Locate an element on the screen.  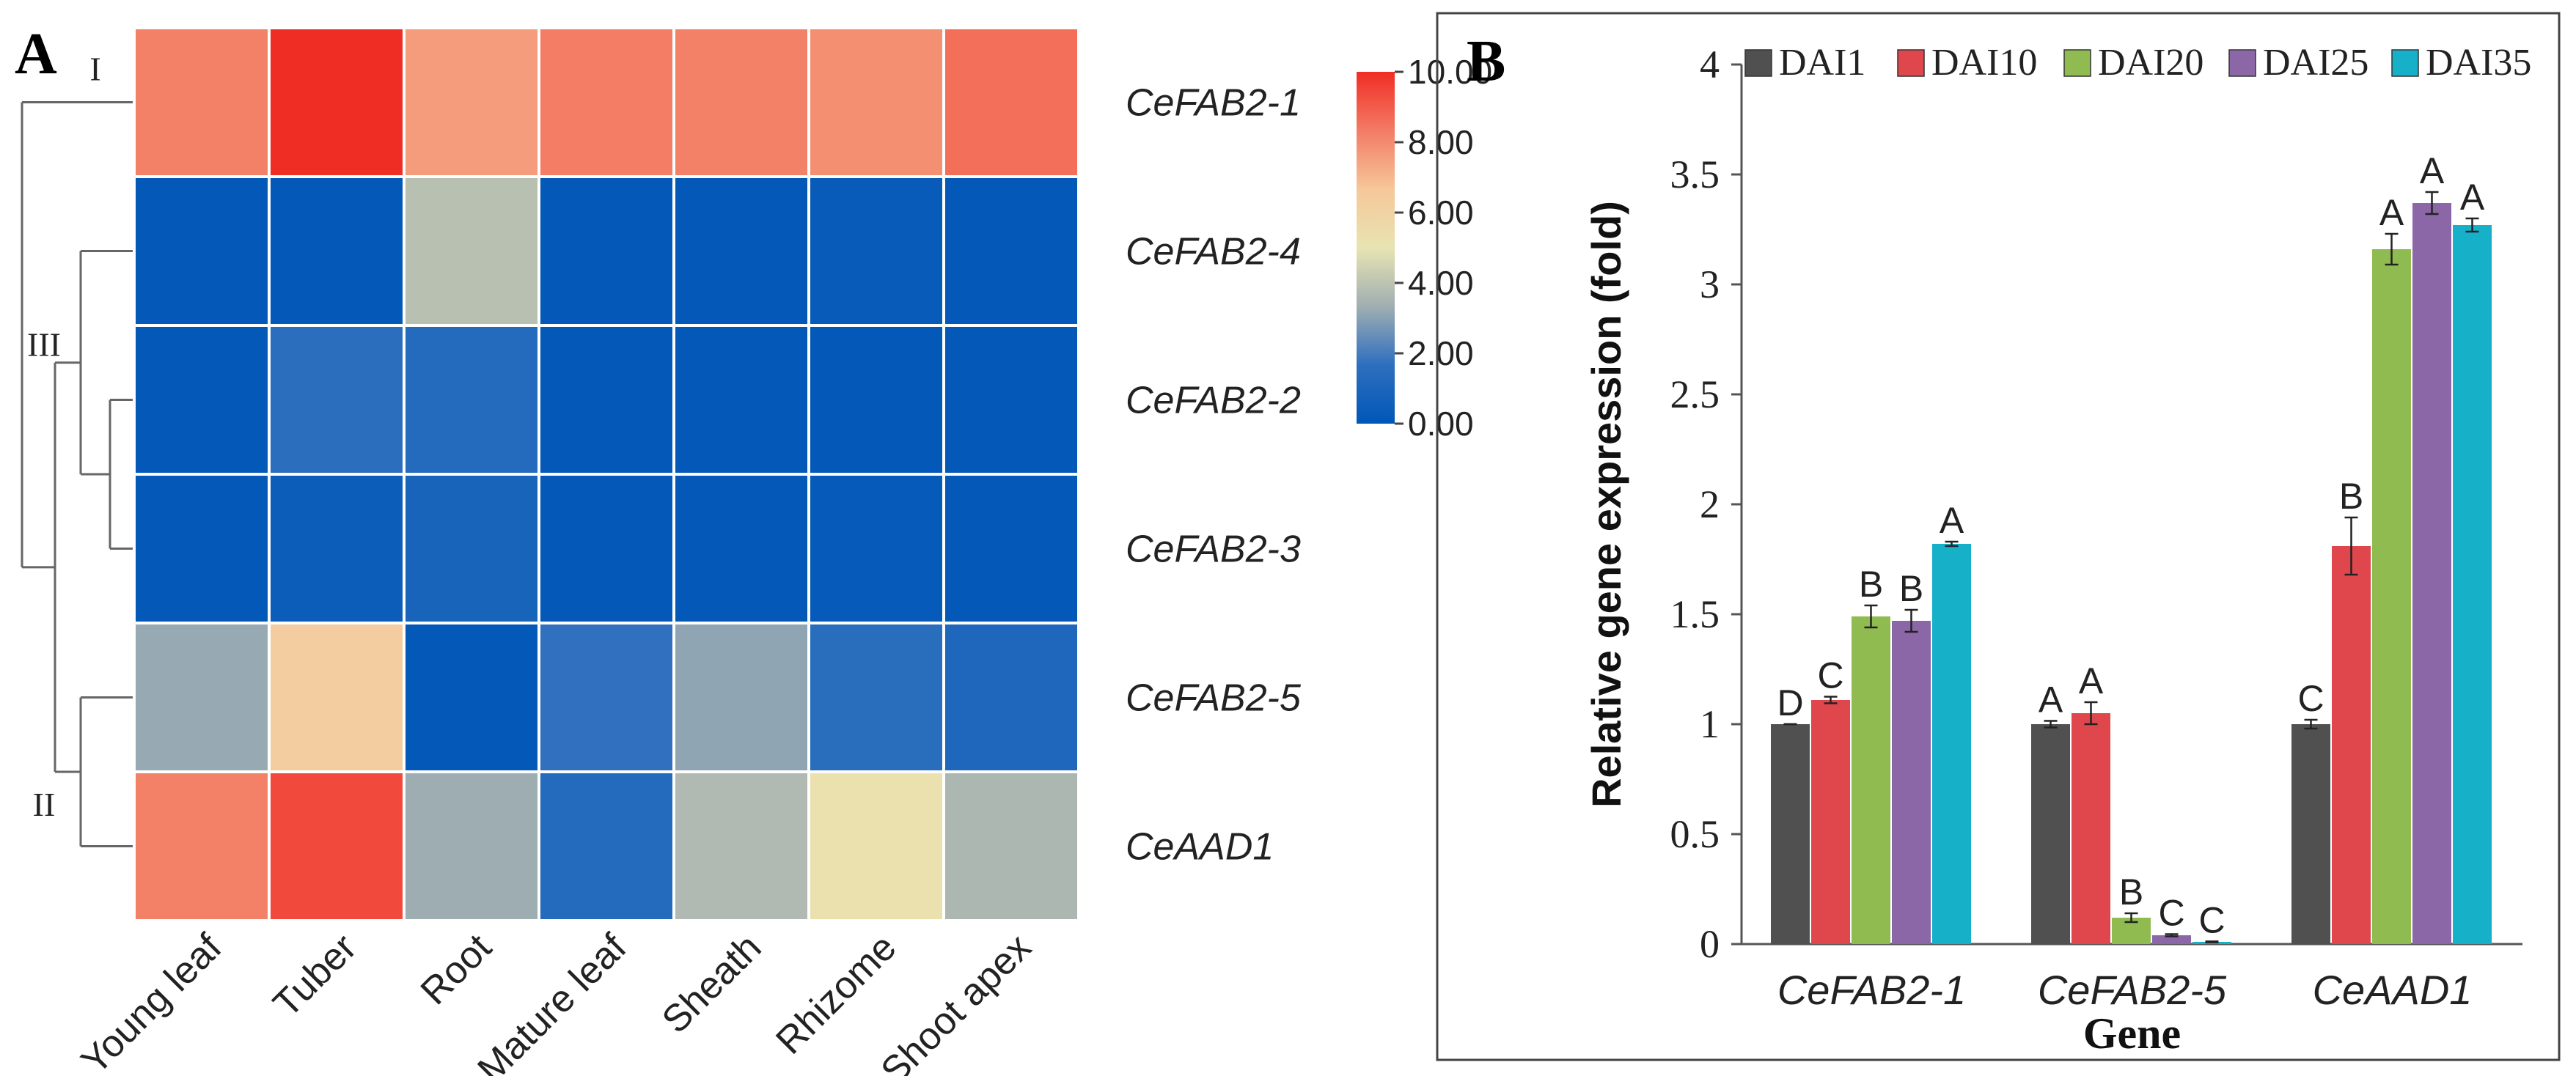
row-label: CeFAB2-2 is located at coordinates (1214, 401).